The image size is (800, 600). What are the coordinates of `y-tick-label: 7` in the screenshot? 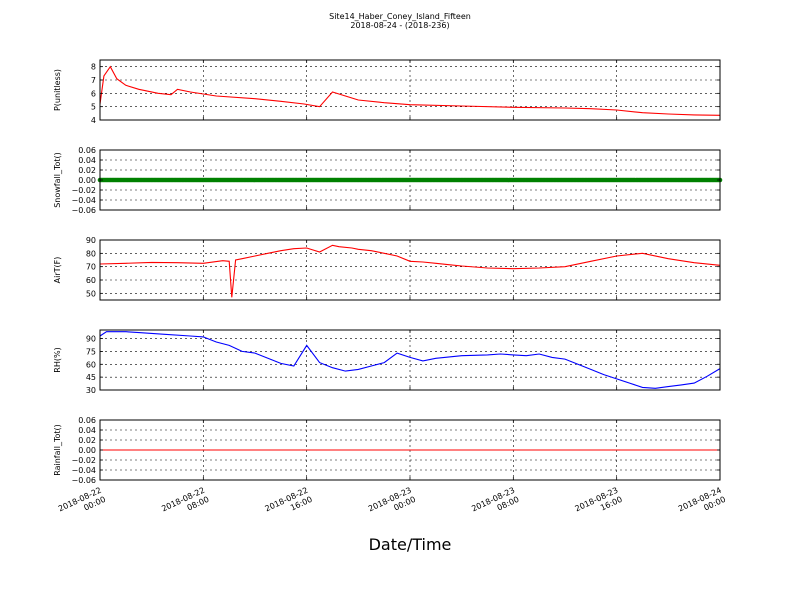 It's located at (93, 80).